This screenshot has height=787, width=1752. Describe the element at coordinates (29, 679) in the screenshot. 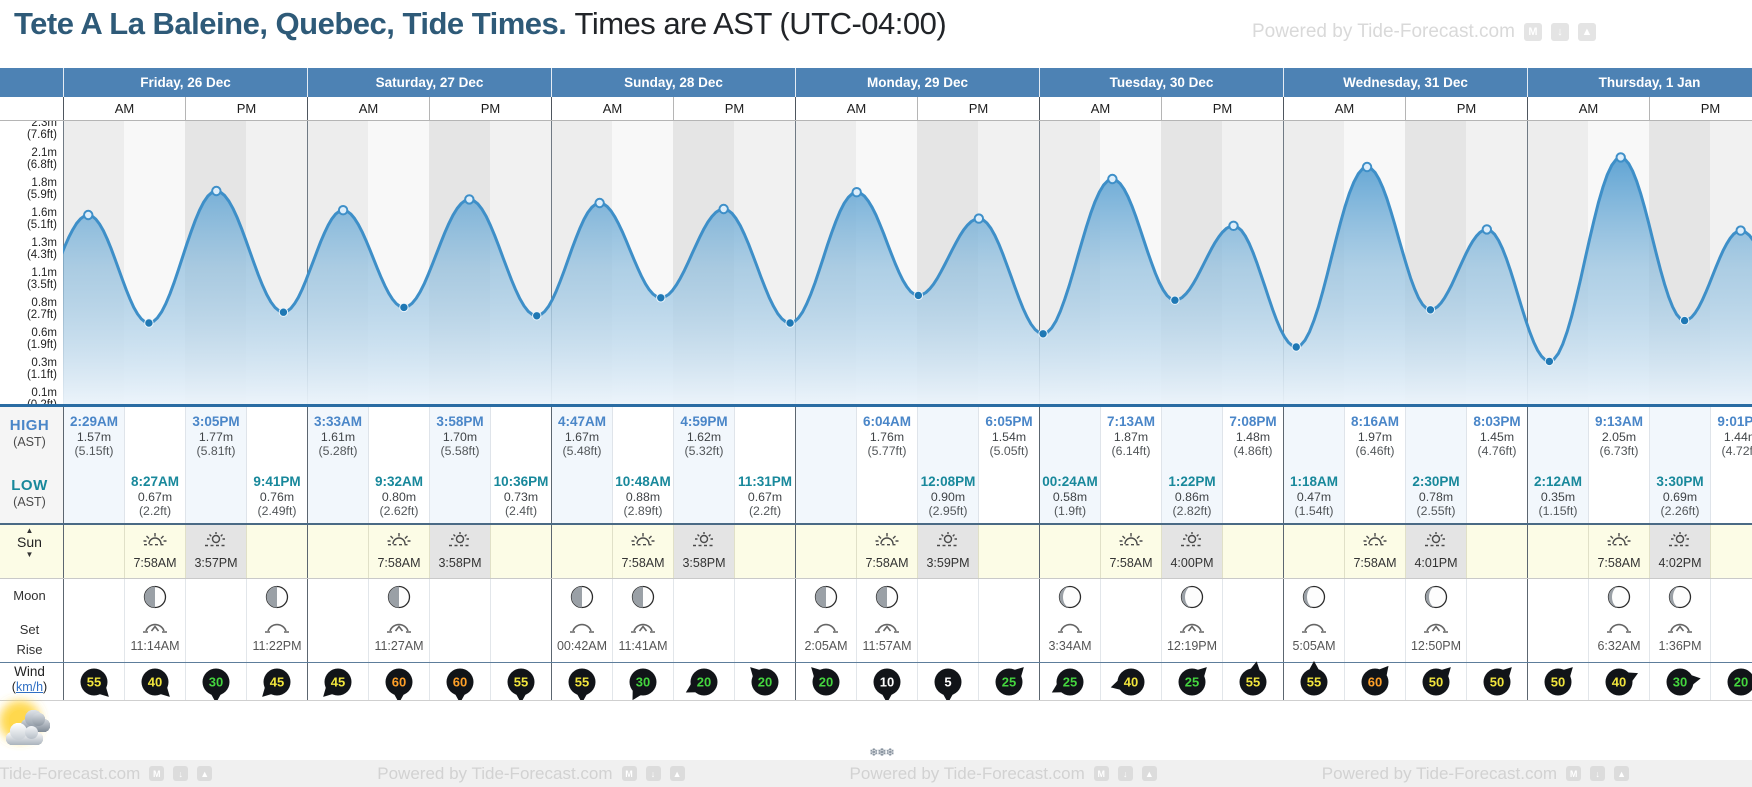

I see `wind-row-label: Wind (km/h)` at that location.